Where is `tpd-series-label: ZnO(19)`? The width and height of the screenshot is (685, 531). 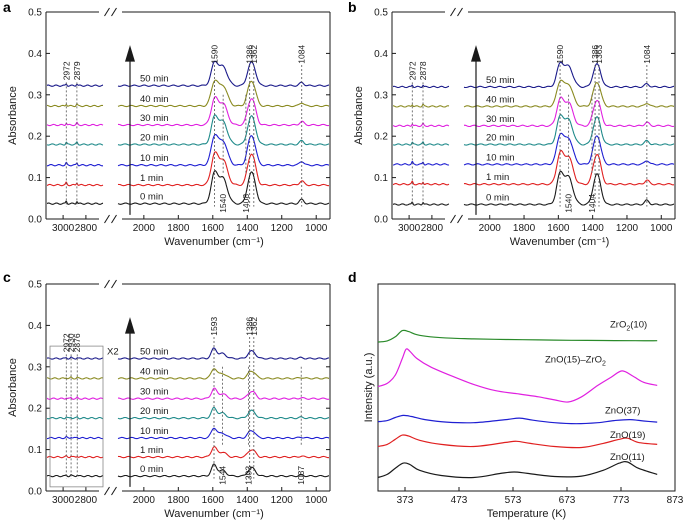
tpd-series-label: ZnO(19) is located at coordinates (627, 435).